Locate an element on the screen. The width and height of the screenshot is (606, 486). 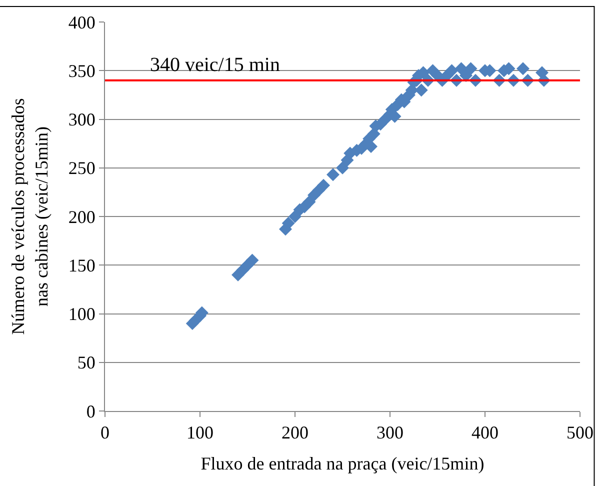
x-tick-label: 500 is located at coordinates (580, 432).